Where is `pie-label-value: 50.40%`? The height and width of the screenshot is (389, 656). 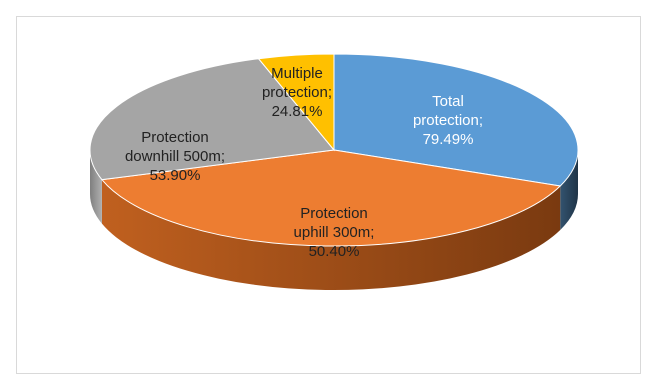
pie-label-value: 50.40% is located at coordinates (334, 251).